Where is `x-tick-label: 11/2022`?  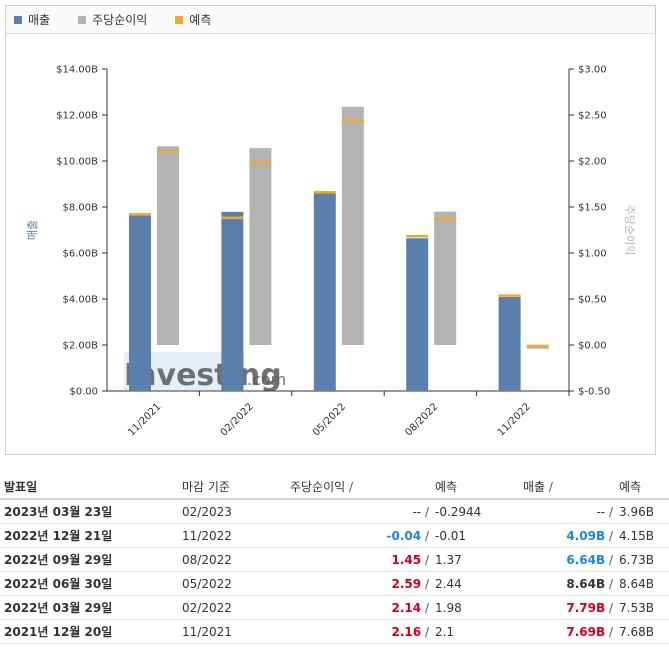 x-tick-label: 11/2022 is located at coordinates (514, 419).